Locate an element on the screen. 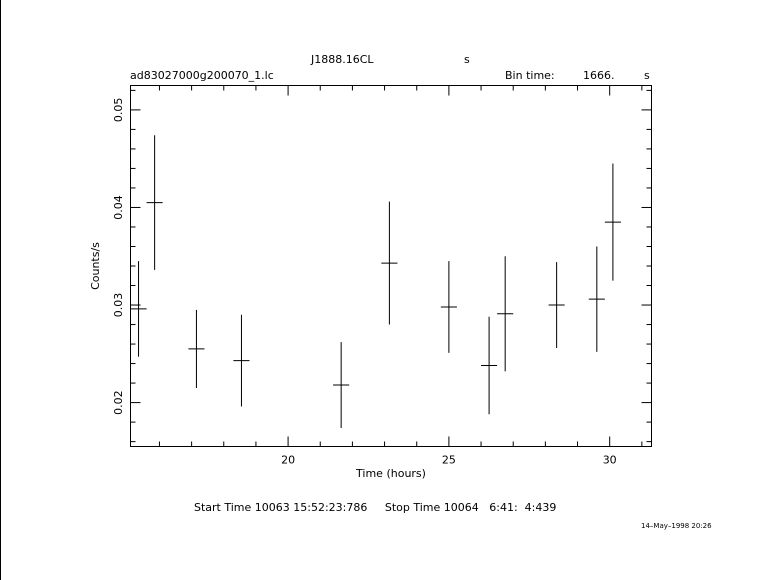 Image resolution: width=781 pixels, height=580 pixels. object-name: J1888.16CL is located at coordinates (342, 59).